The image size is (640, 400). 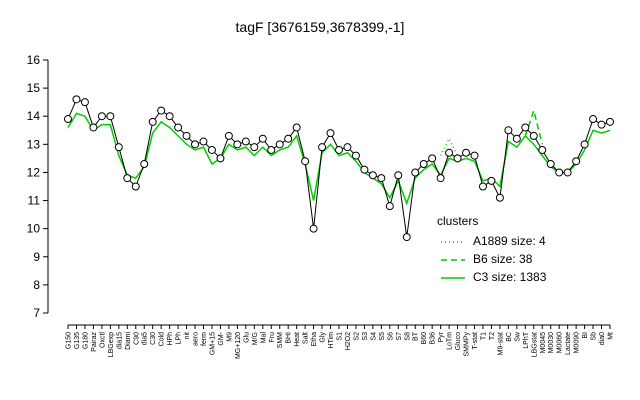 What do you see at coordinates (602, 338) in the screenshot?
I see `x-tick-label: dia0` at bounding box center [602, 338].